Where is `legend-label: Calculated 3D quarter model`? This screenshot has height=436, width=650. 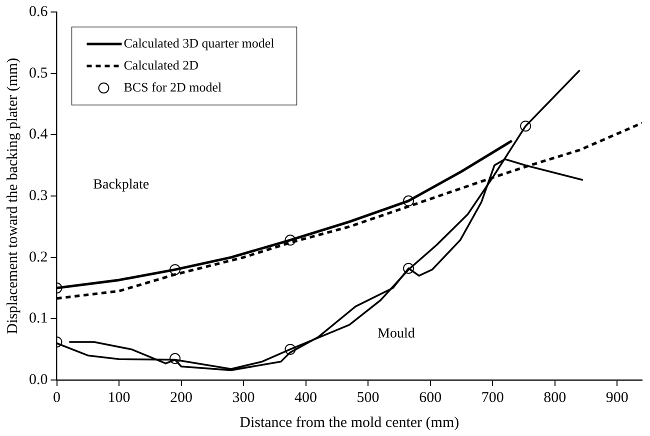
legend-label: Calculated 3D quarter model is located at coordinates (199, 42).